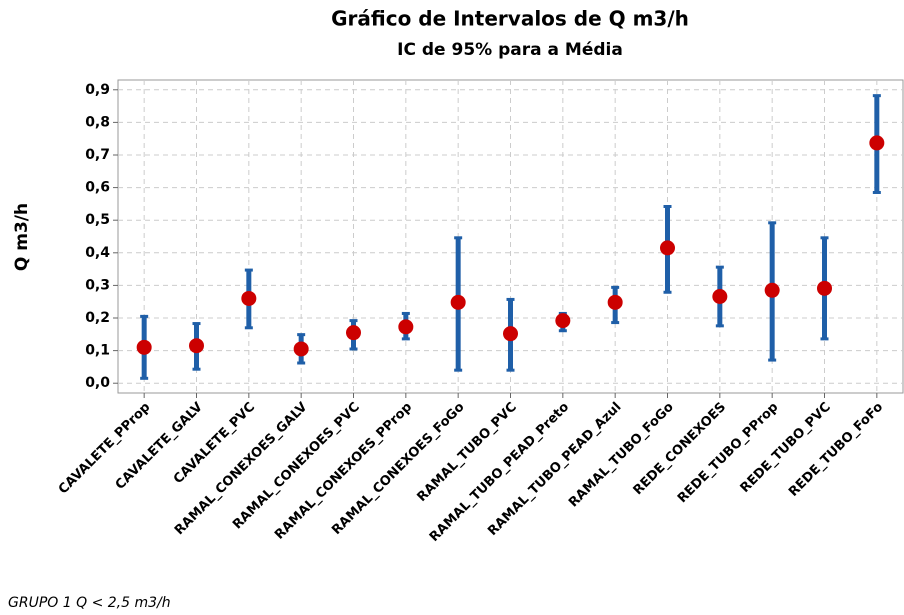 This screenshot has width=904, height=615. What do you see at coordinates (89, 603) in the screenshot?
I see `footnote: GRUPO 1 Q < 2,5 m3/h` at bounding box center [89, 603].